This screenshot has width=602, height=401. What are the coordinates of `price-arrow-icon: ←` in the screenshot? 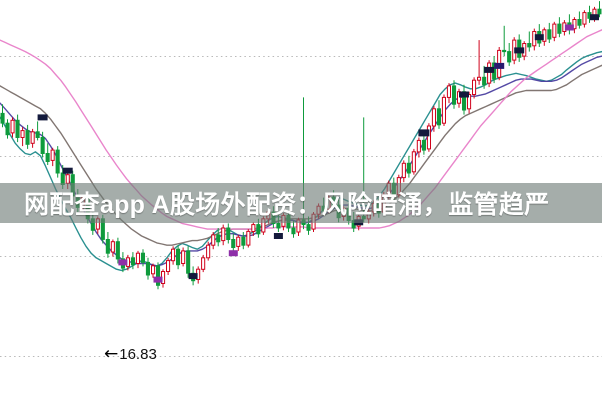 It's located at (111, 354).